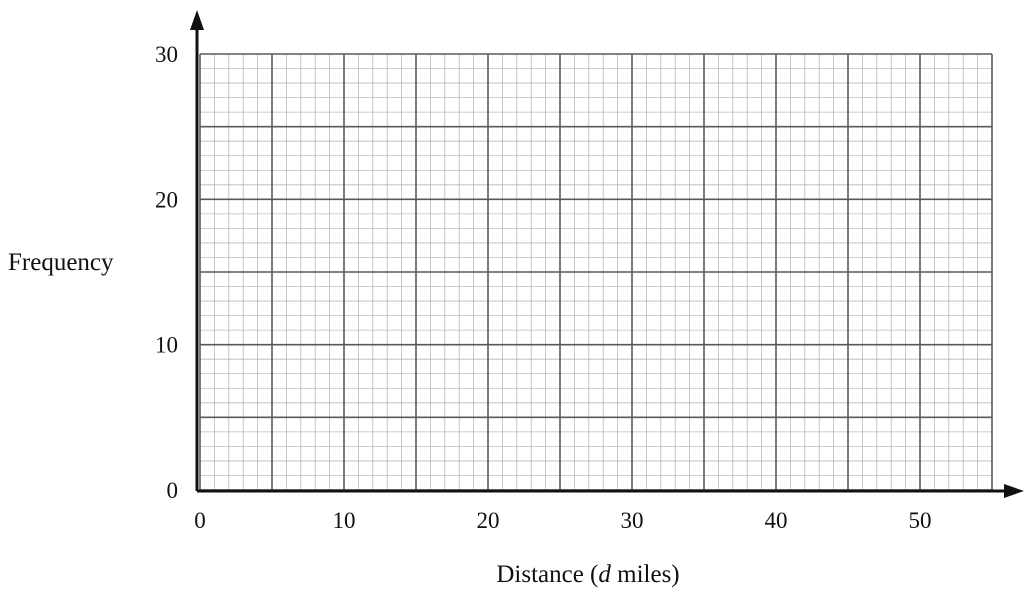 This screenshot has width=1025, height=597. I want to click on y-tick-label: 0, so click(173, 490).